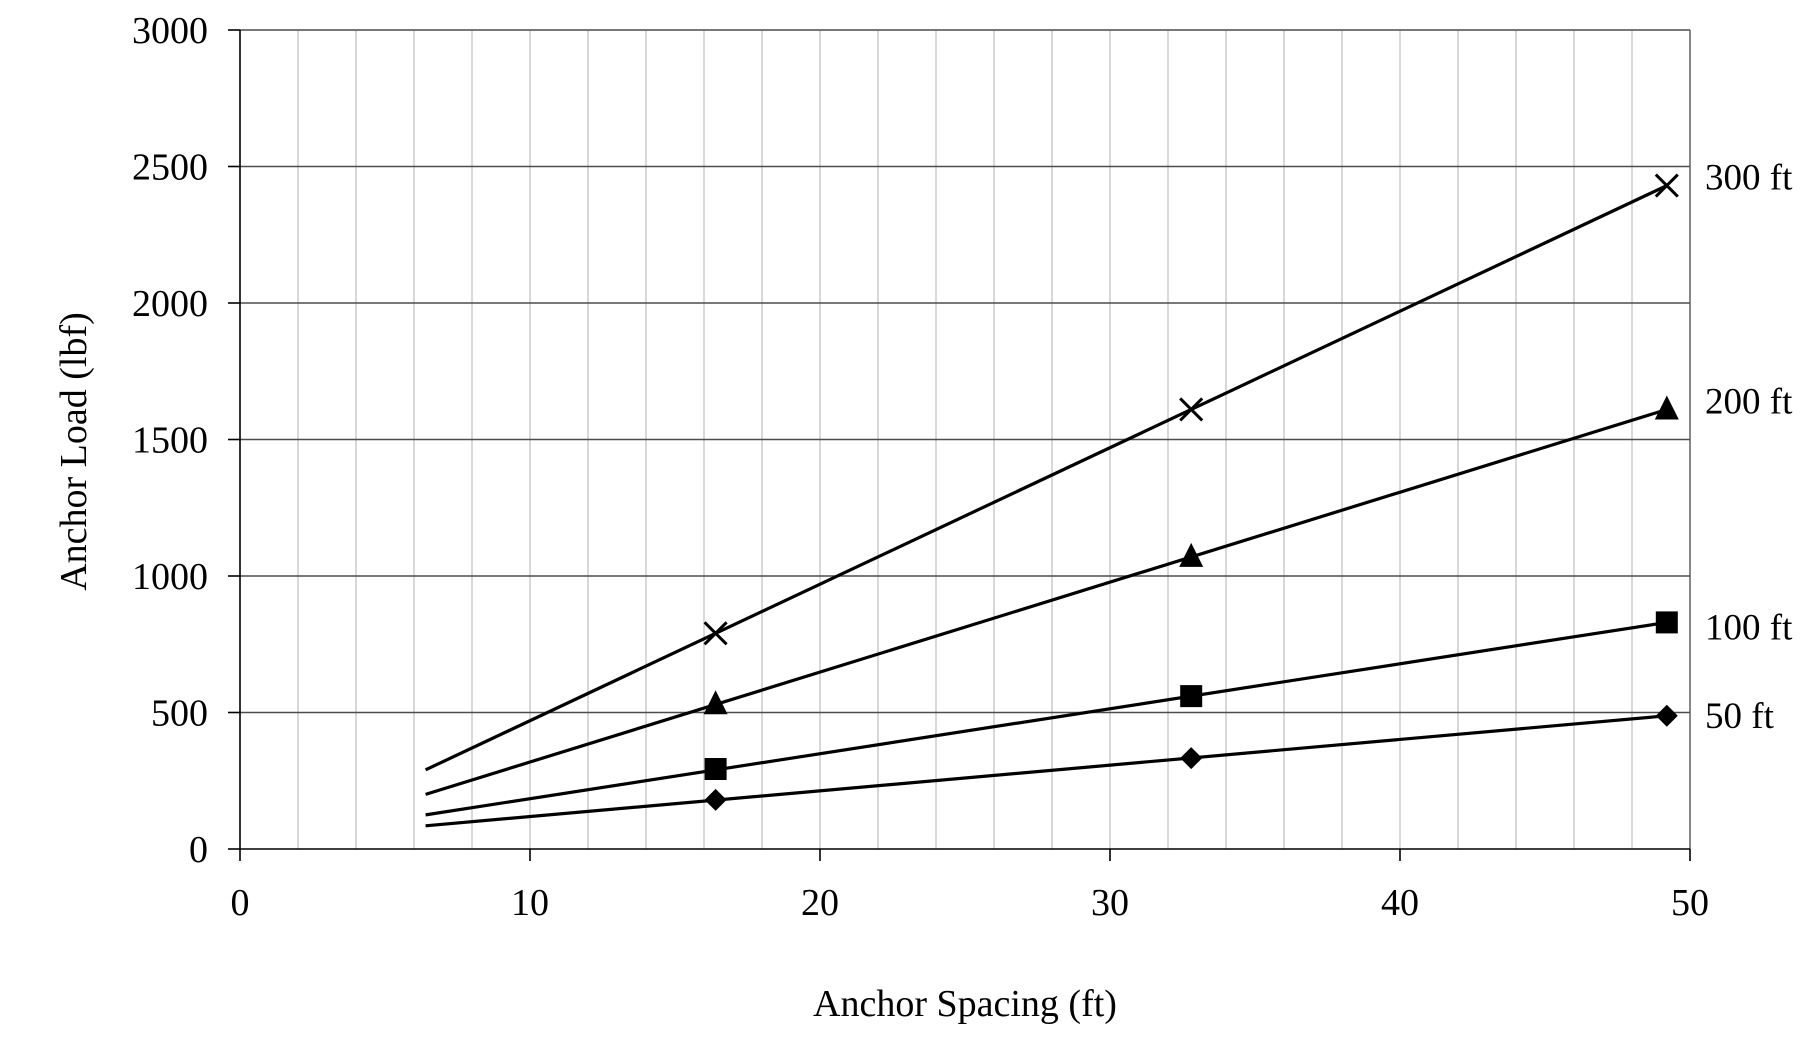 Image resolution: width=1813 pixels, height=1046 pixels. I want to click on y-tick-label: 1500, so click(170, 441).